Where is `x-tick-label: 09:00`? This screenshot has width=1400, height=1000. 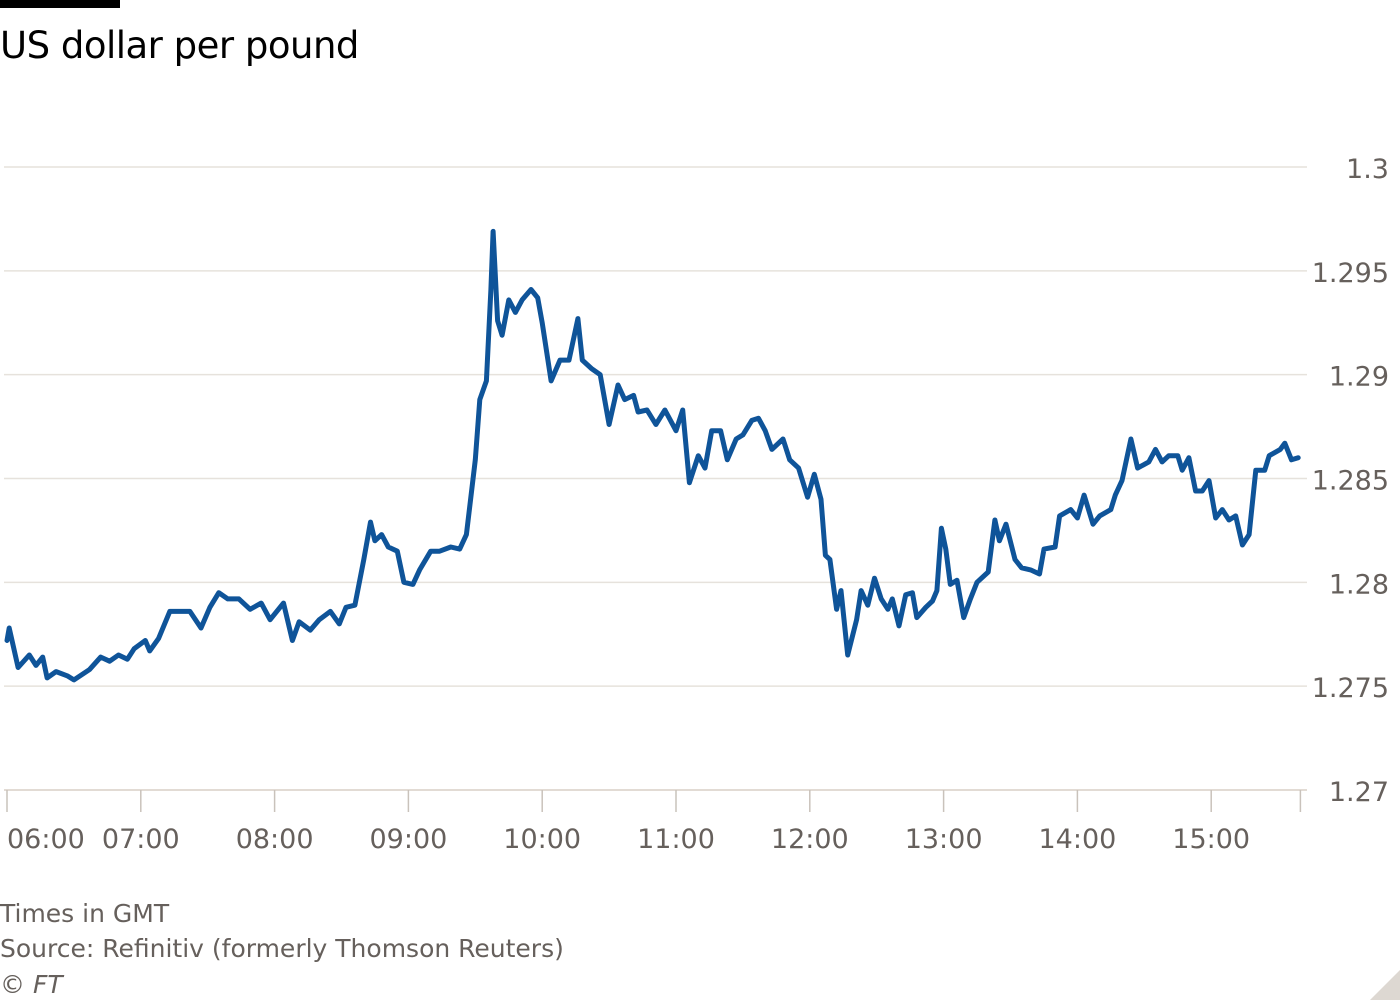 x-tick-label: 09:00 is located at coordinates (408, 839).